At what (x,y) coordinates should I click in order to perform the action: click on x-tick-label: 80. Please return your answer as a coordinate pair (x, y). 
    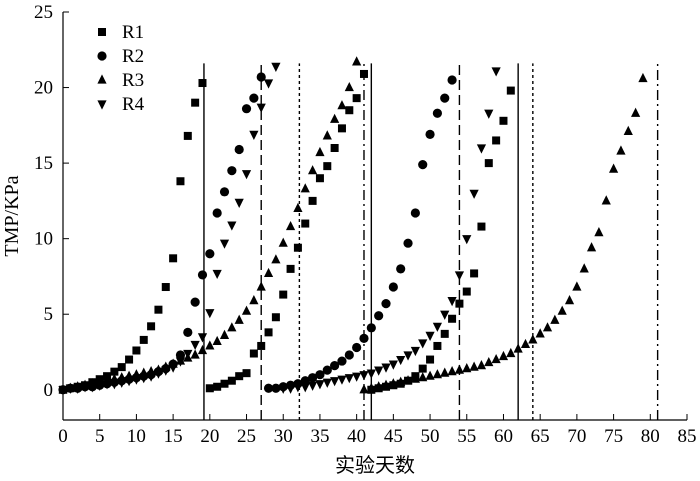
    Looking at the image, I should click on (650, 436).